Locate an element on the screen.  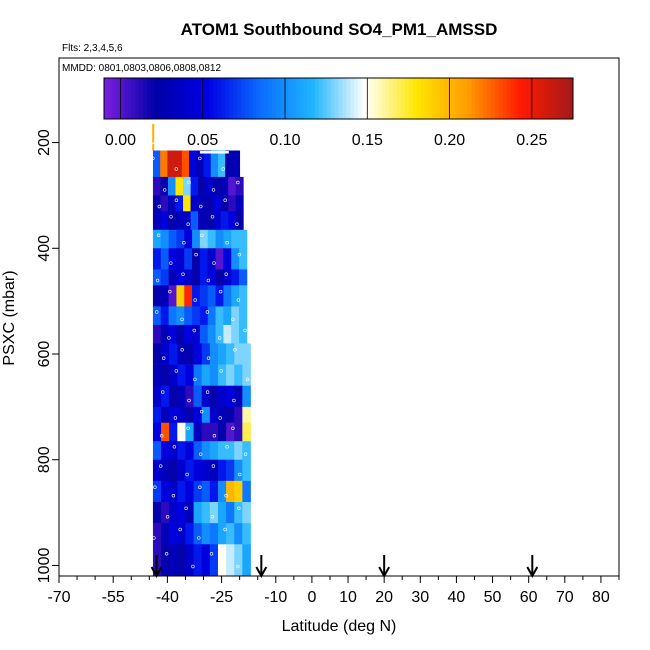
y-axis-label: PSXC (mbar) is located at coordinates (9, 317).